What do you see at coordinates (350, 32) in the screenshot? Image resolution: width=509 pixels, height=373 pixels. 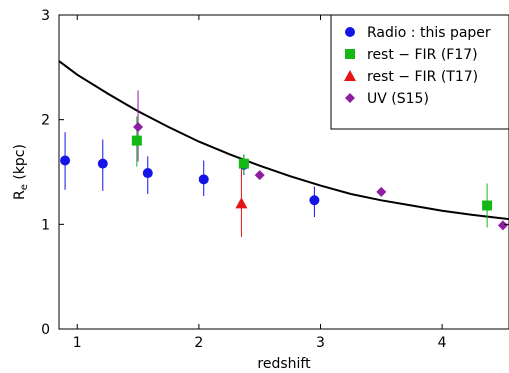 I see `legend-marker-circle` at bounding box center [350, 32].